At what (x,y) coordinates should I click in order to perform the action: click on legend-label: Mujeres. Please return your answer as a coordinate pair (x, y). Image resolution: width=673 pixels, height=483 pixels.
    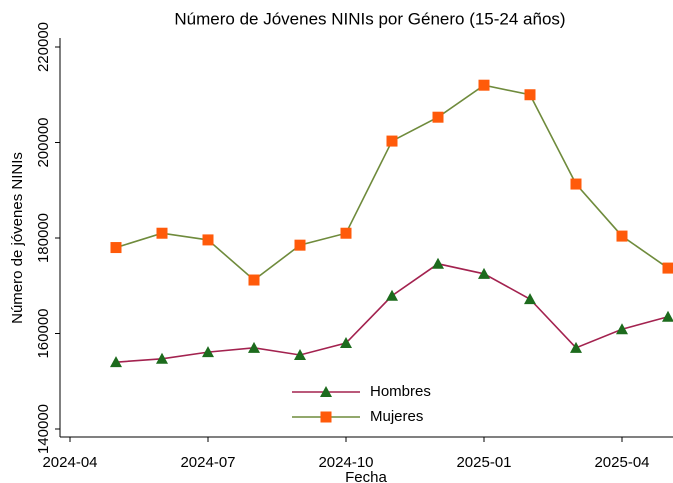
    Looking at the image, I should click on (396, 416).